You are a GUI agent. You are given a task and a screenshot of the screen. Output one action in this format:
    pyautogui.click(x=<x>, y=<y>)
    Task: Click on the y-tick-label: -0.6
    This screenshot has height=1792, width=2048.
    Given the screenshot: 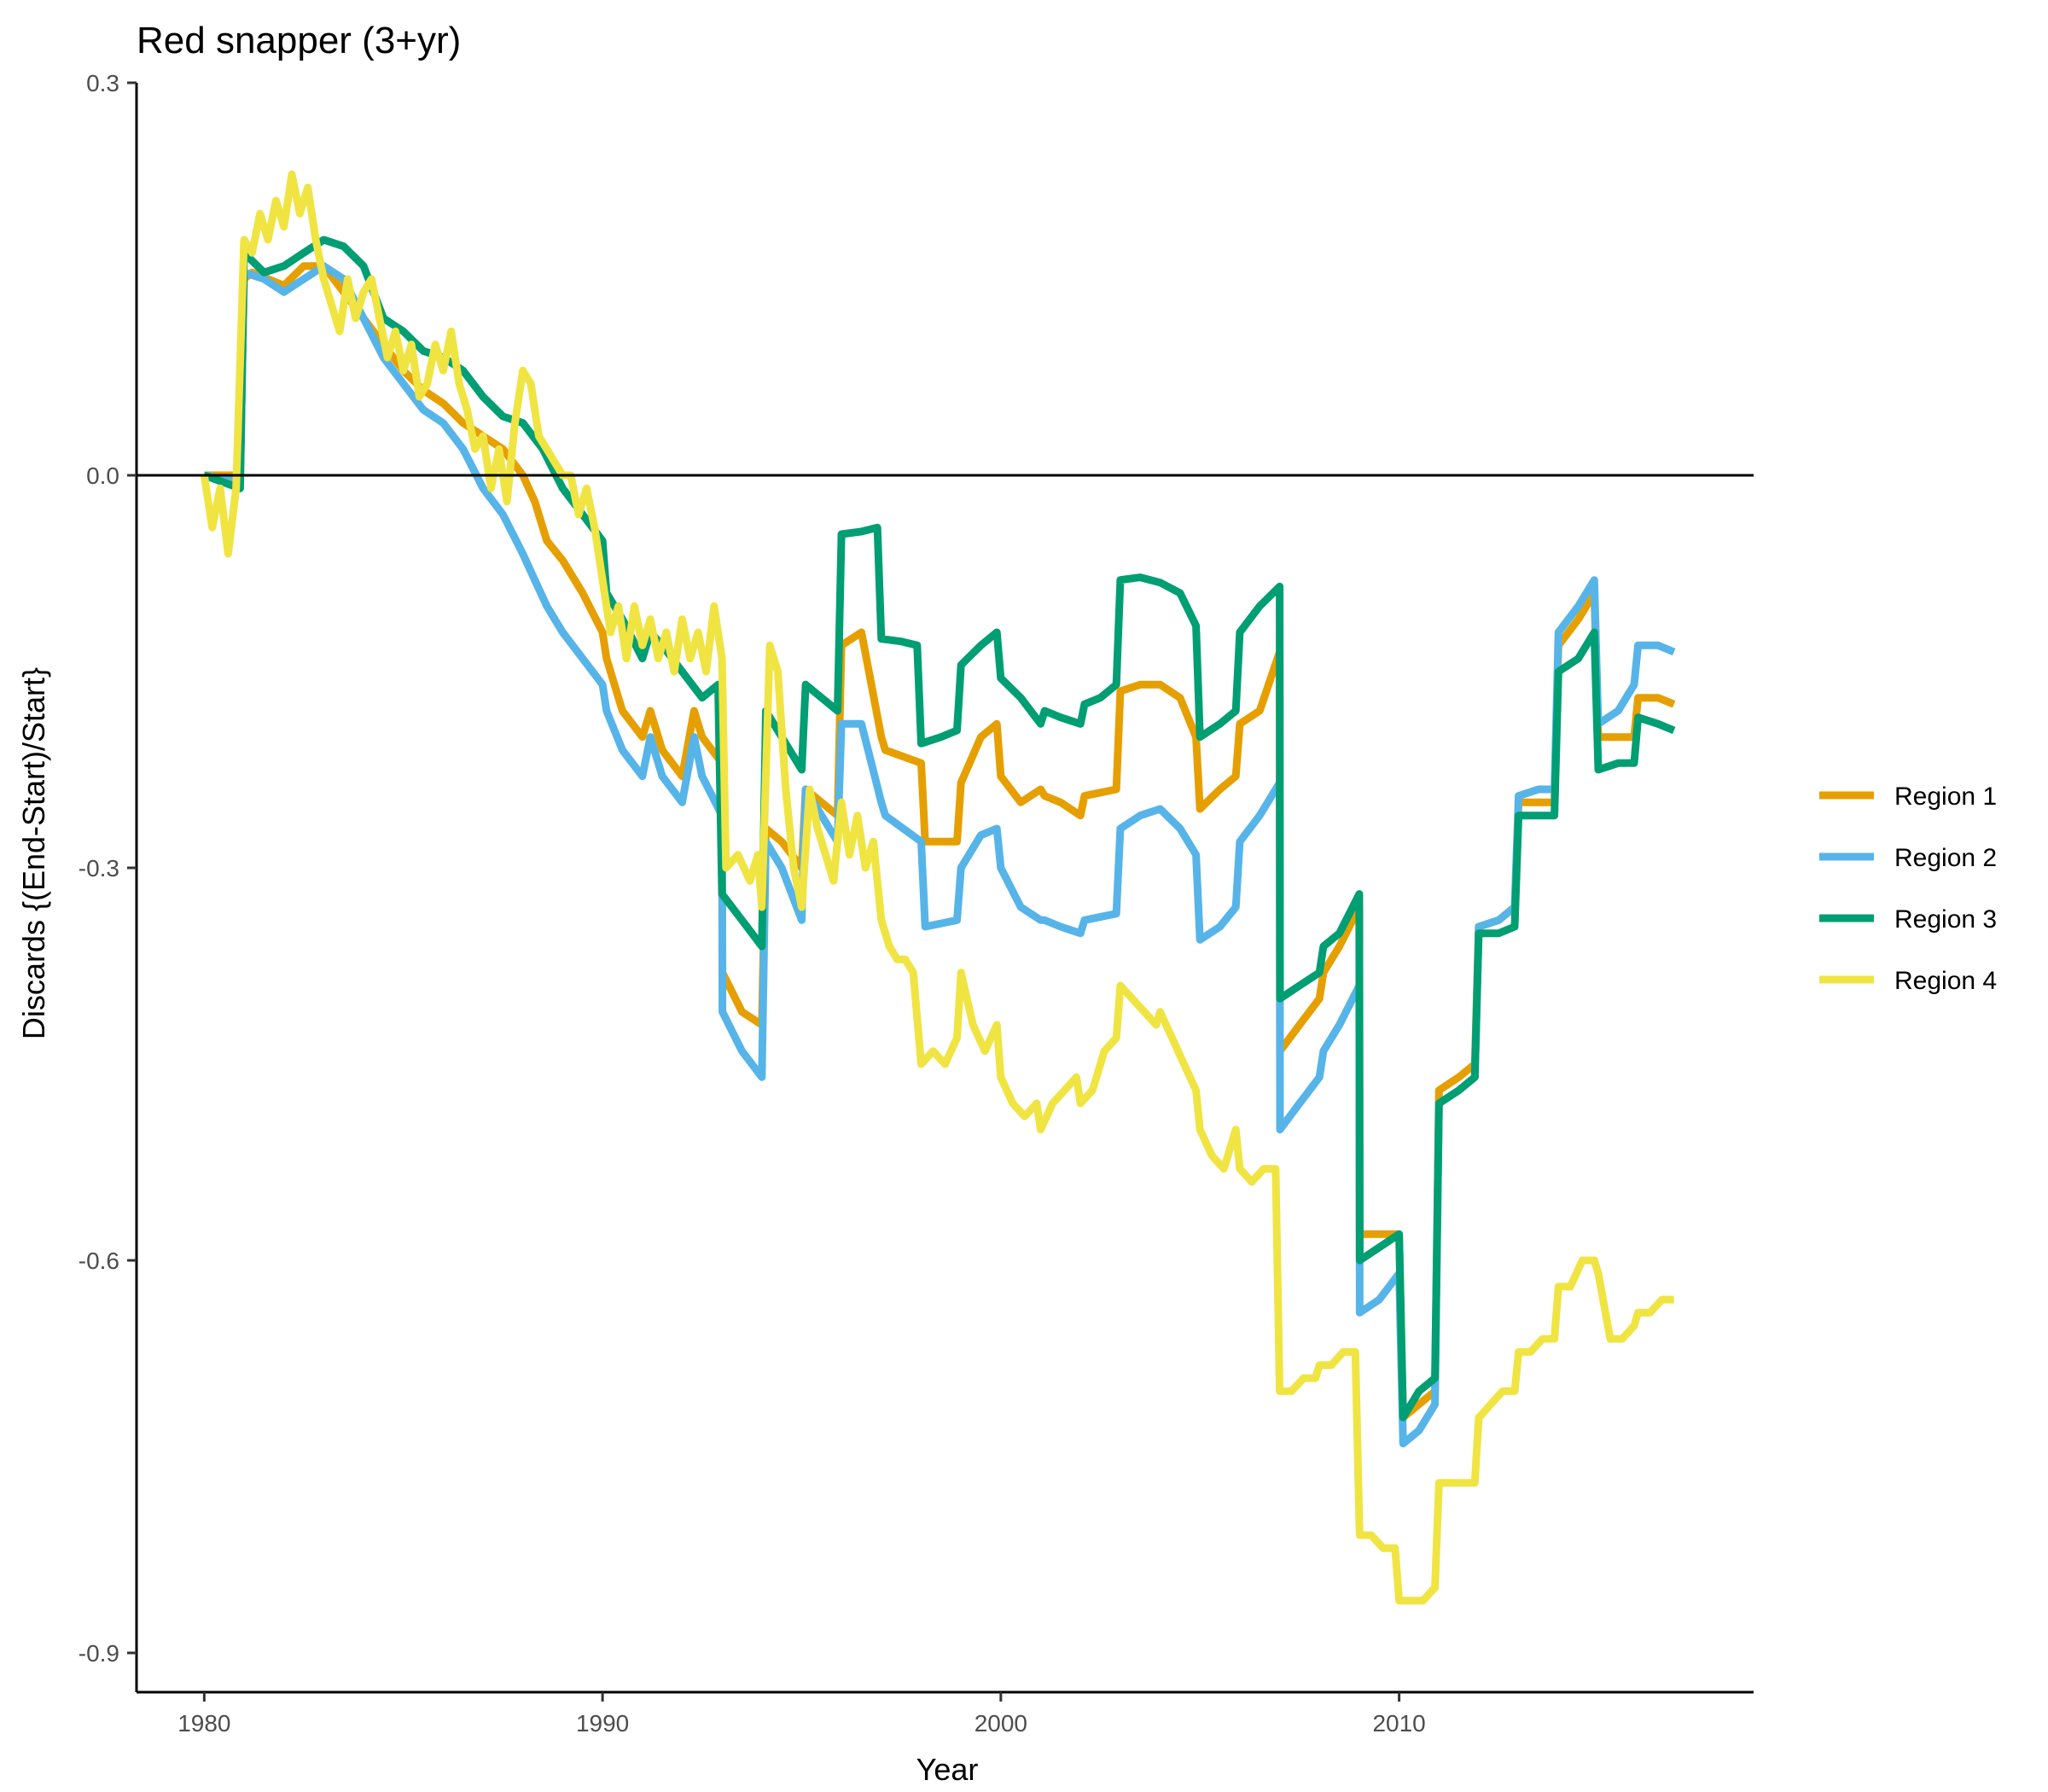 What is the action you would take?
    pyautogui.click(x=99, y=1261)
    